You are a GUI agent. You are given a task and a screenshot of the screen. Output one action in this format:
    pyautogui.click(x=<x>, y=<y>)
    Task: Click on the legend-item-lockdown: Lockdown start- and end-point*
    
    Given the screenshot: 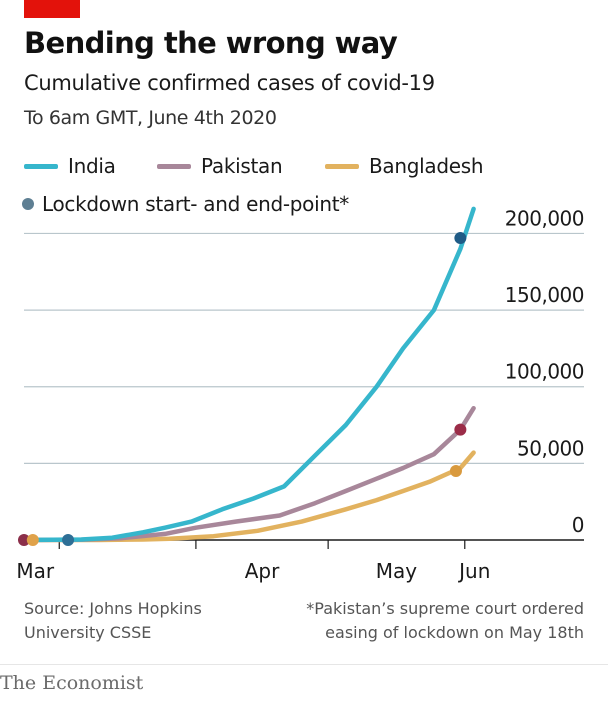 What is the action you would take?
    pyautogui.click(x=185, y=204)
    